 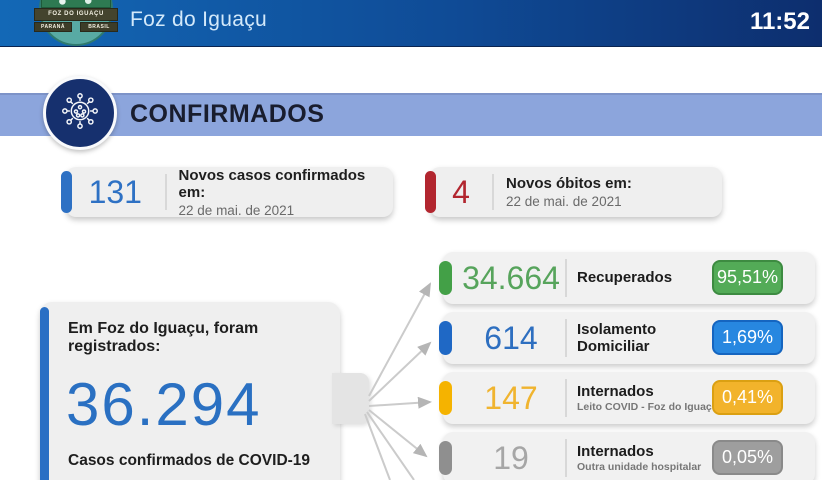 What do you see at coordinates (76, 27) in the screenshot?
I see `crest-subbanners: PARANÁ BRASIL` at bounding box center [76, 27].